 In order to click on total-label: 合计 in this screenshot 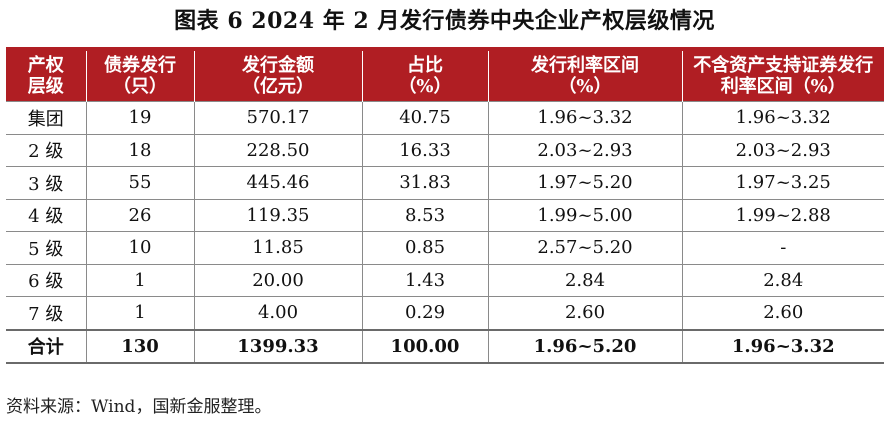, I will do `click(46, 346)`.